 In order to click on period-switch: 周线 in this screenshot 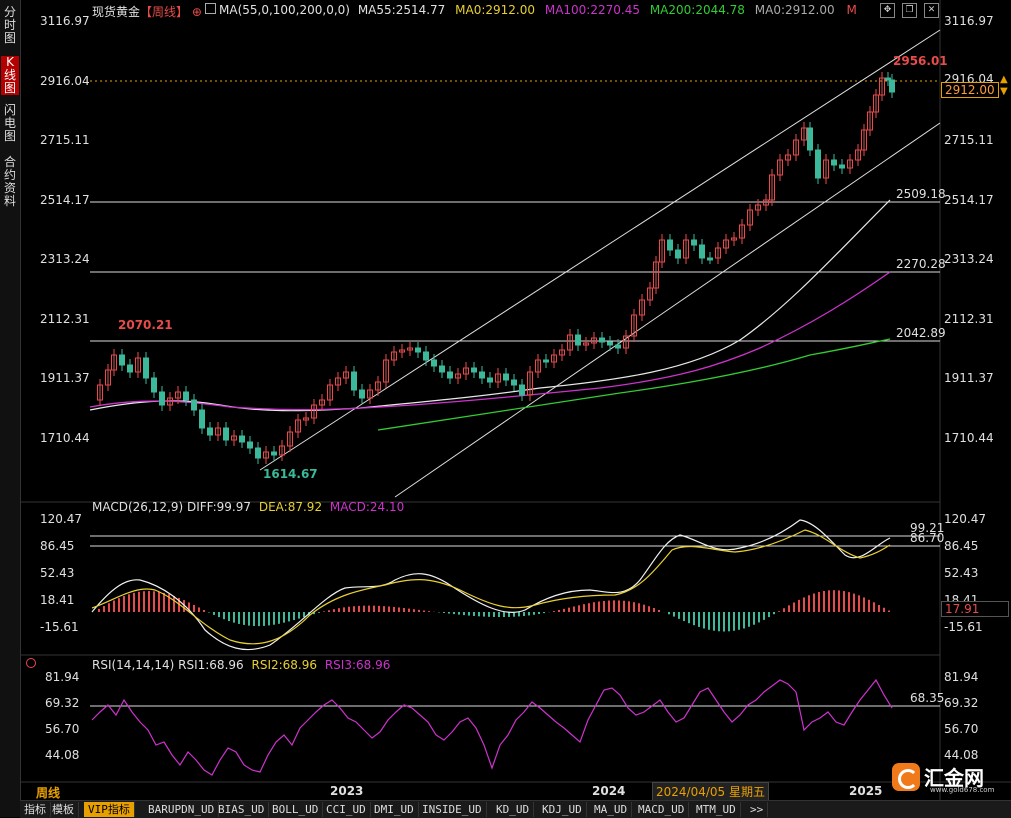, I will do `click(48, 793)`.